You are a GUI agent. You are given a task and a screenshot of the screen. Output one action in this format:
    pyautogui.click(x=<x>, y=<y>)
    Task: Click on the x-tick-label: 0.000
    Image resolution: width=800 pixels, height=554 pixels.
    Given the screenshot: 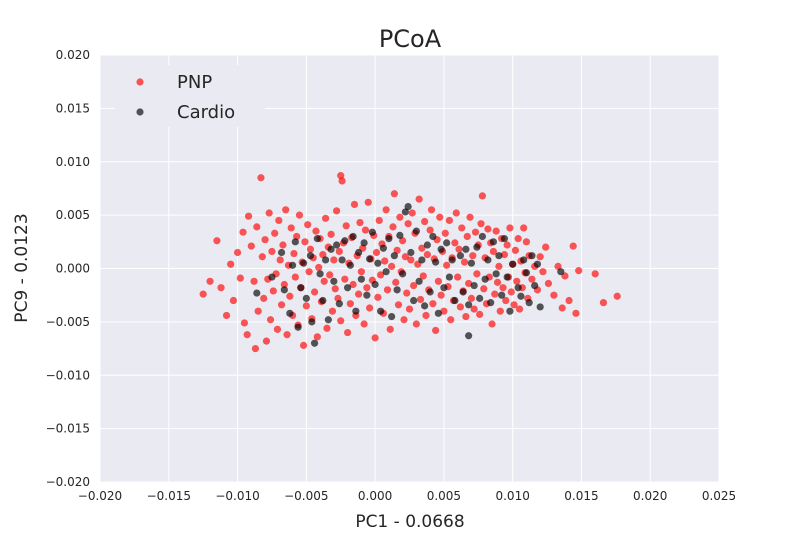 What is the action you would take?
    pyautogui.click(x=375, y=496)
    